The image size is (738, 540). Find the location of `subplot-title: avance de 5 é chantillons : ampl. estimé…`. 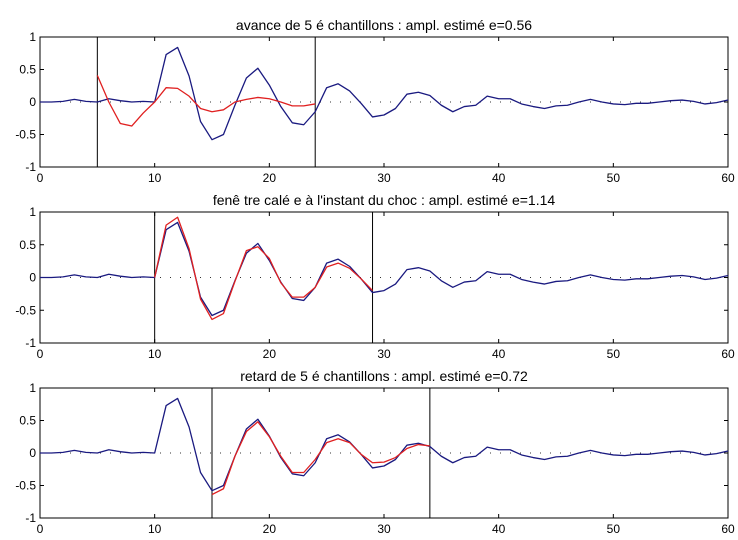

subplot-title: avance de 5 é chantillons : ampl. estimé… is located at coordinates (384, 25).